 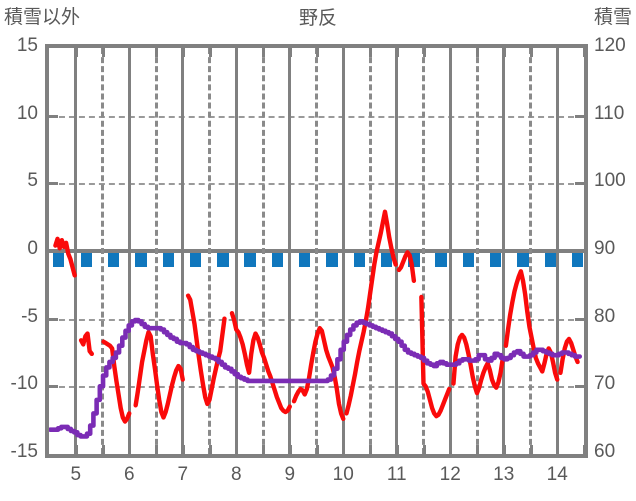 What do you see at coordinates (605, 248) in the screenshot?
I see `right-axis-tick-label: 90` at bounding box center [605, 248].